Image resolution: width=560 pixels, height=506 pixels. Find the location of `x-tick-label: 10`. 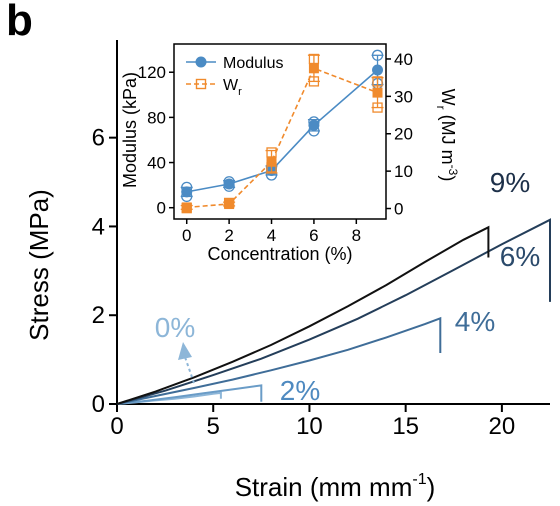

x-tick-label: 10 is located at coordinates (309, 426).